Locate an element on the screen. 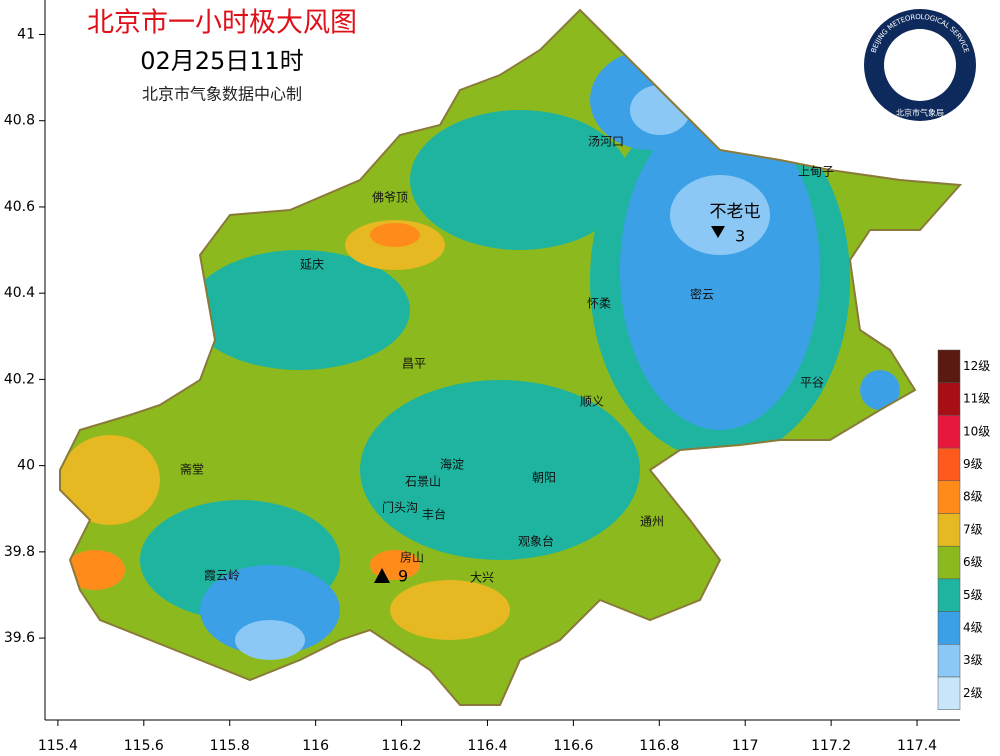 The image size is (1000, 756). logo-bottom: 北京市气象局 is located at coordinates (920, 113).